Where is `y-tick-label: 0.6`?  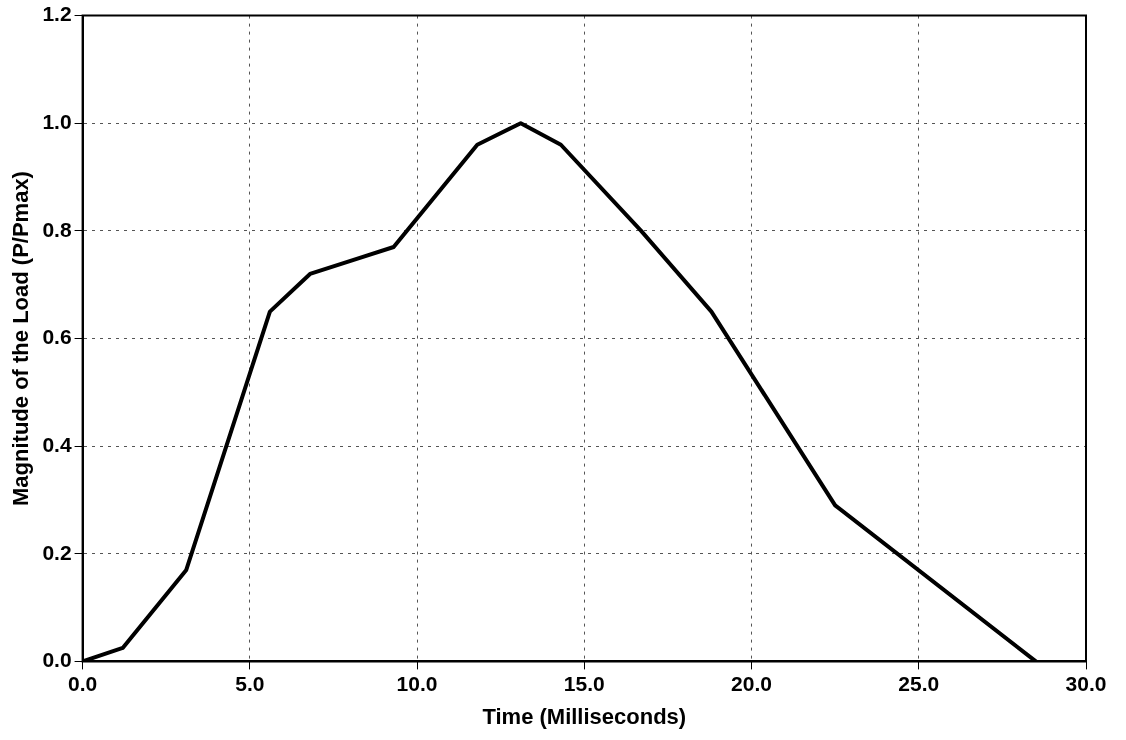 y-tick-label: 0.6 is located at coordinates (57, 337).